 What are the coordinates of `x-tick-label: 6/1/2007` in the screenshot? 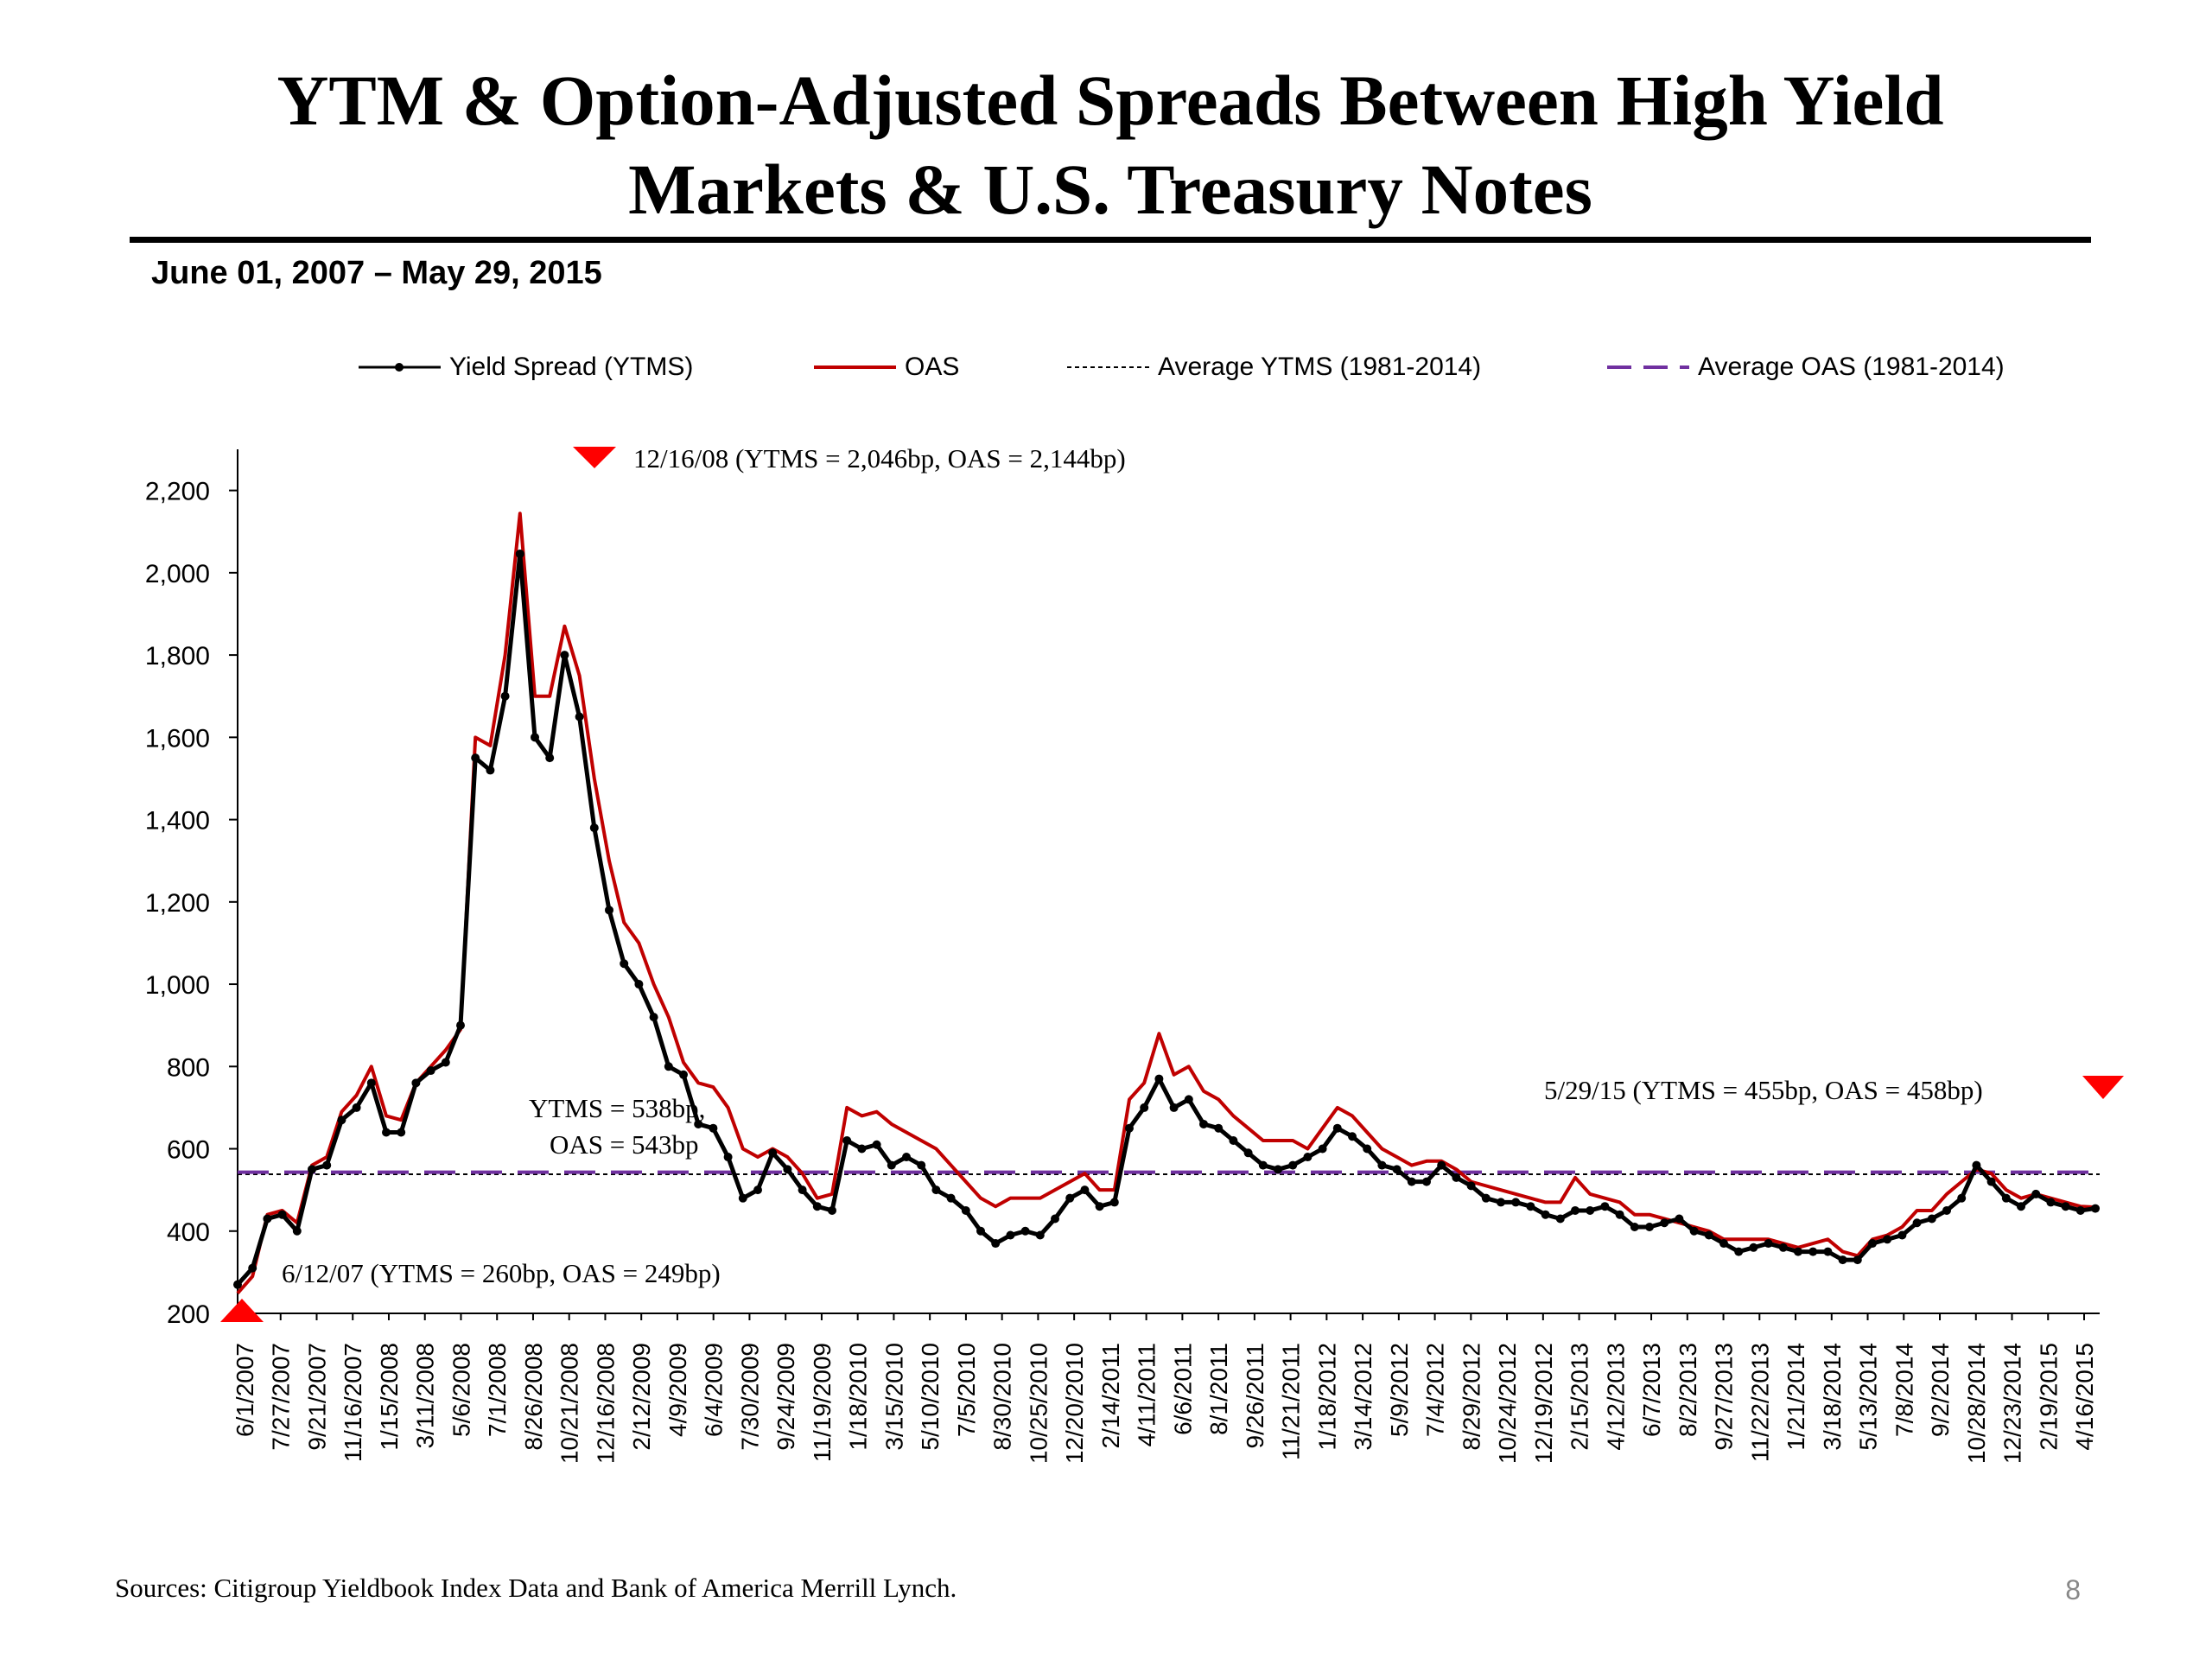 It's located at (245, 1390).